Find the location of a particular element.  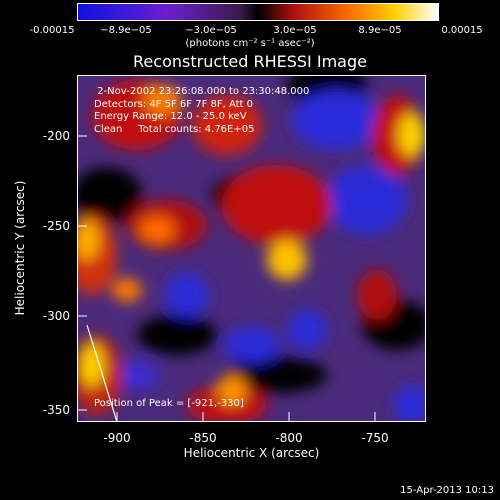

peak-position: Position of Peak = [-921,-330] is located at coordinates (169, 403).